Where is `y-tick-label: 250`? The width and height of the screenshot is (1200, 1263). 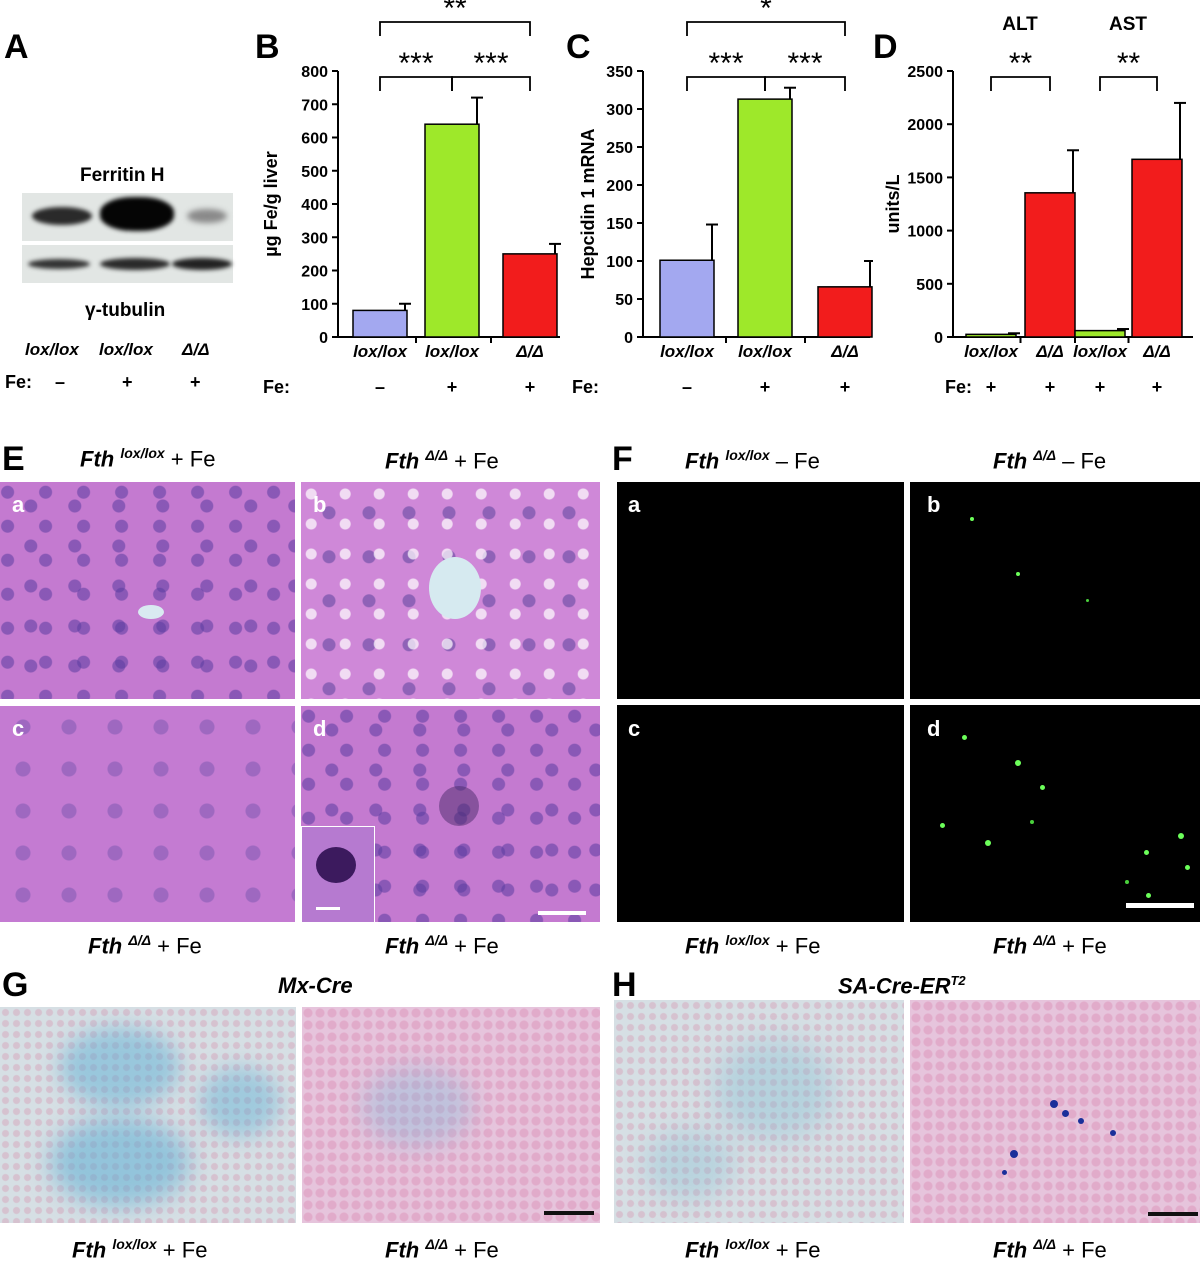
y-tick-label: 250 is located at coordinates (619, 148).